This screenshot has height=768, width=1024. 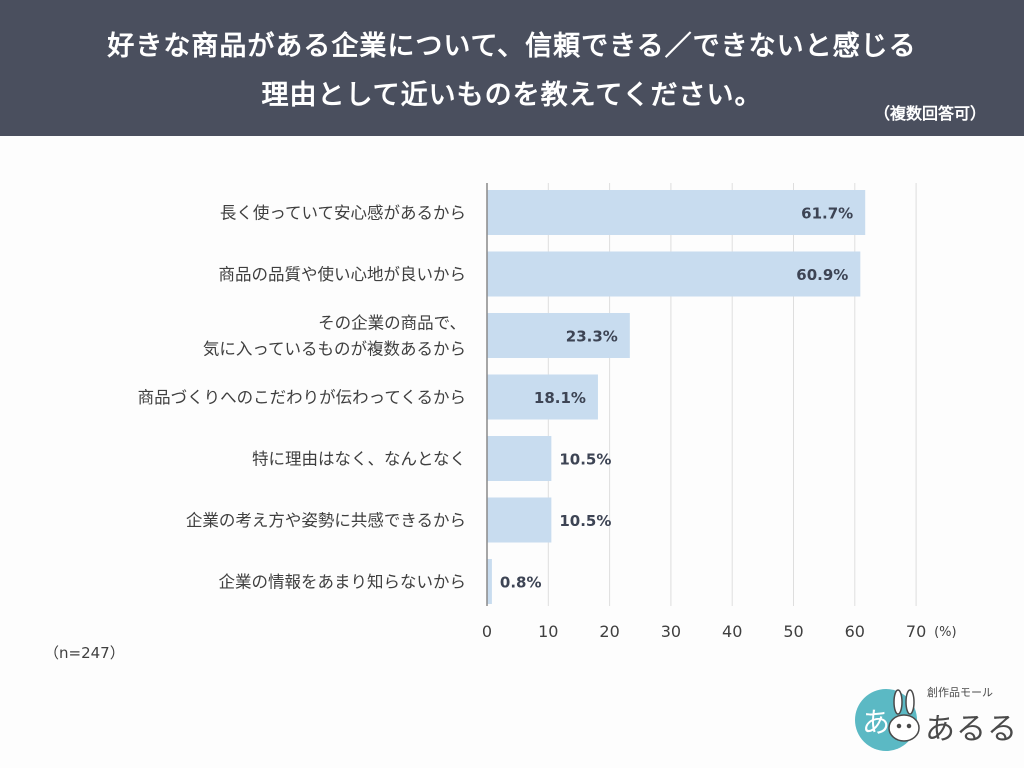 I want to click on category-label: 企業の情報をあまり知らないから, so click(x=343, y=582).